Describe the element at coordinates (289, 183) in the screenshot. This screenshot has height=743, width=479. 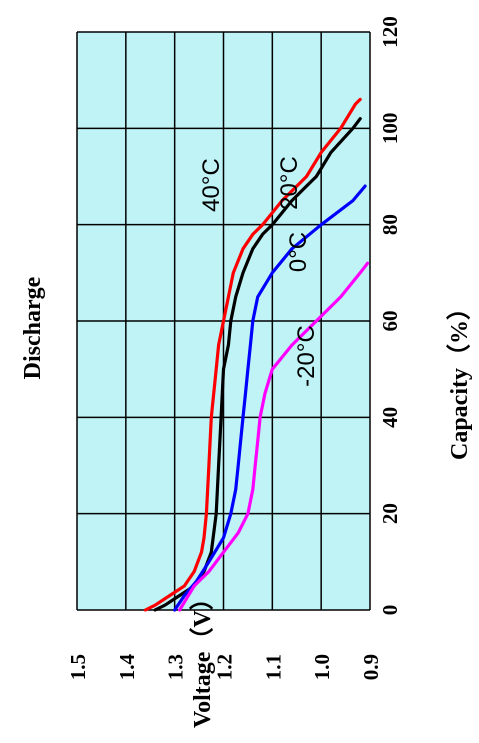
I see `curve-label-20c: 20°C` at that location.